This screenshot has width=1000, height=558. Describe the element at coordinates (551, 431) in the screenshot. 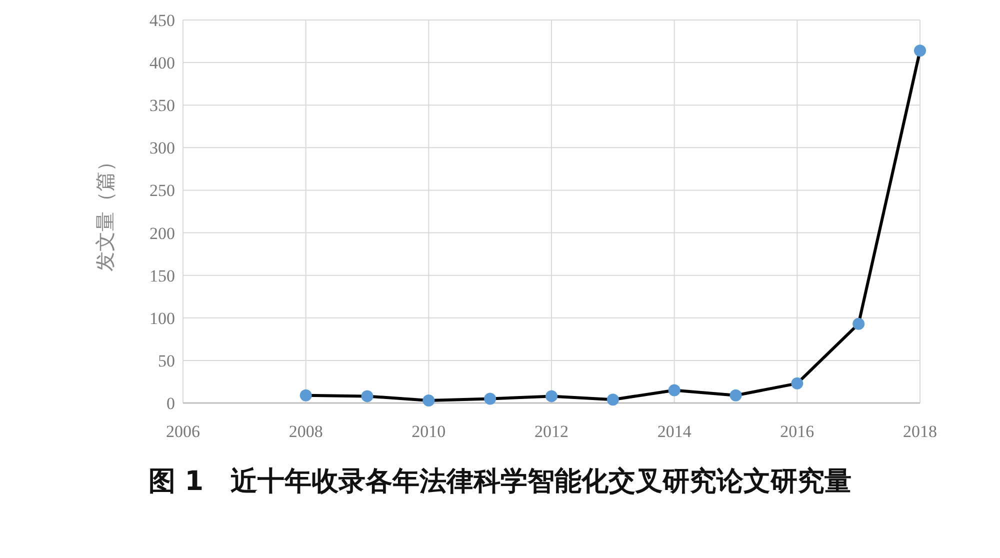

I see `x-tick-label: 2012` at that location.